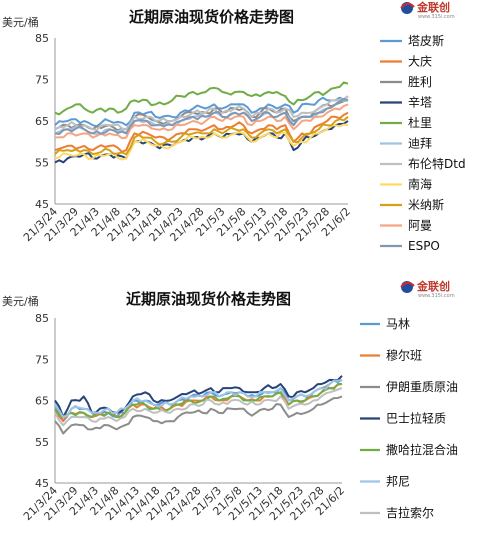  What do you see at coordinates (422, 449) in the screenshot?
I see `legend-entry: 撒哈拉混合油` at bounding box center [422, 449].